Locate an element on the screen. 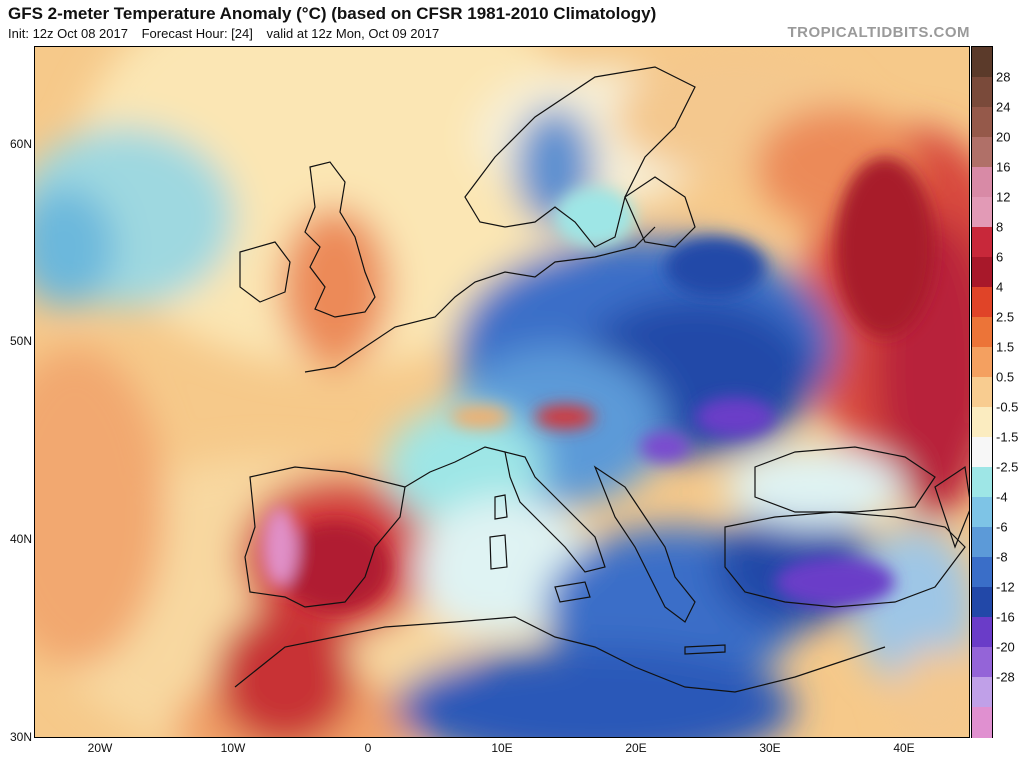 The height and width of the screenshot is (757, 1024). colorbar-label: -28 is located at coordinates (1005, 677).